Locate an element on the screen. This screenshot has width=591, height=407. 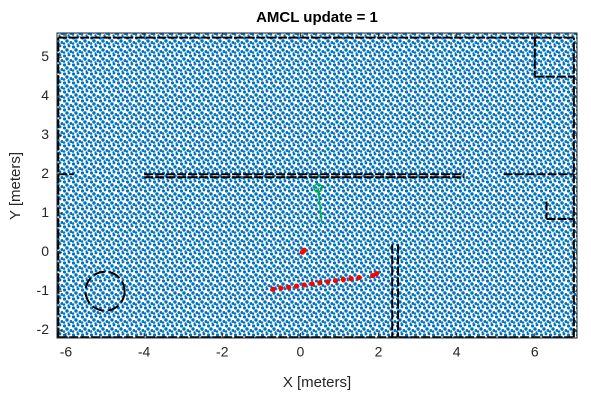
x-tick-label: -6 is located at coordinates (66, 352).